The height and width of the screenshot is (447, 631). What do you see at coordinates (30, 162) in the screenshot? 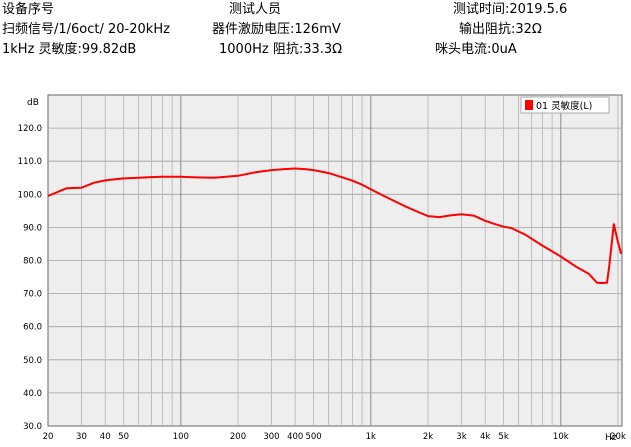
I see `y-tick-label: 110.0` at bounding box center [30, 162].